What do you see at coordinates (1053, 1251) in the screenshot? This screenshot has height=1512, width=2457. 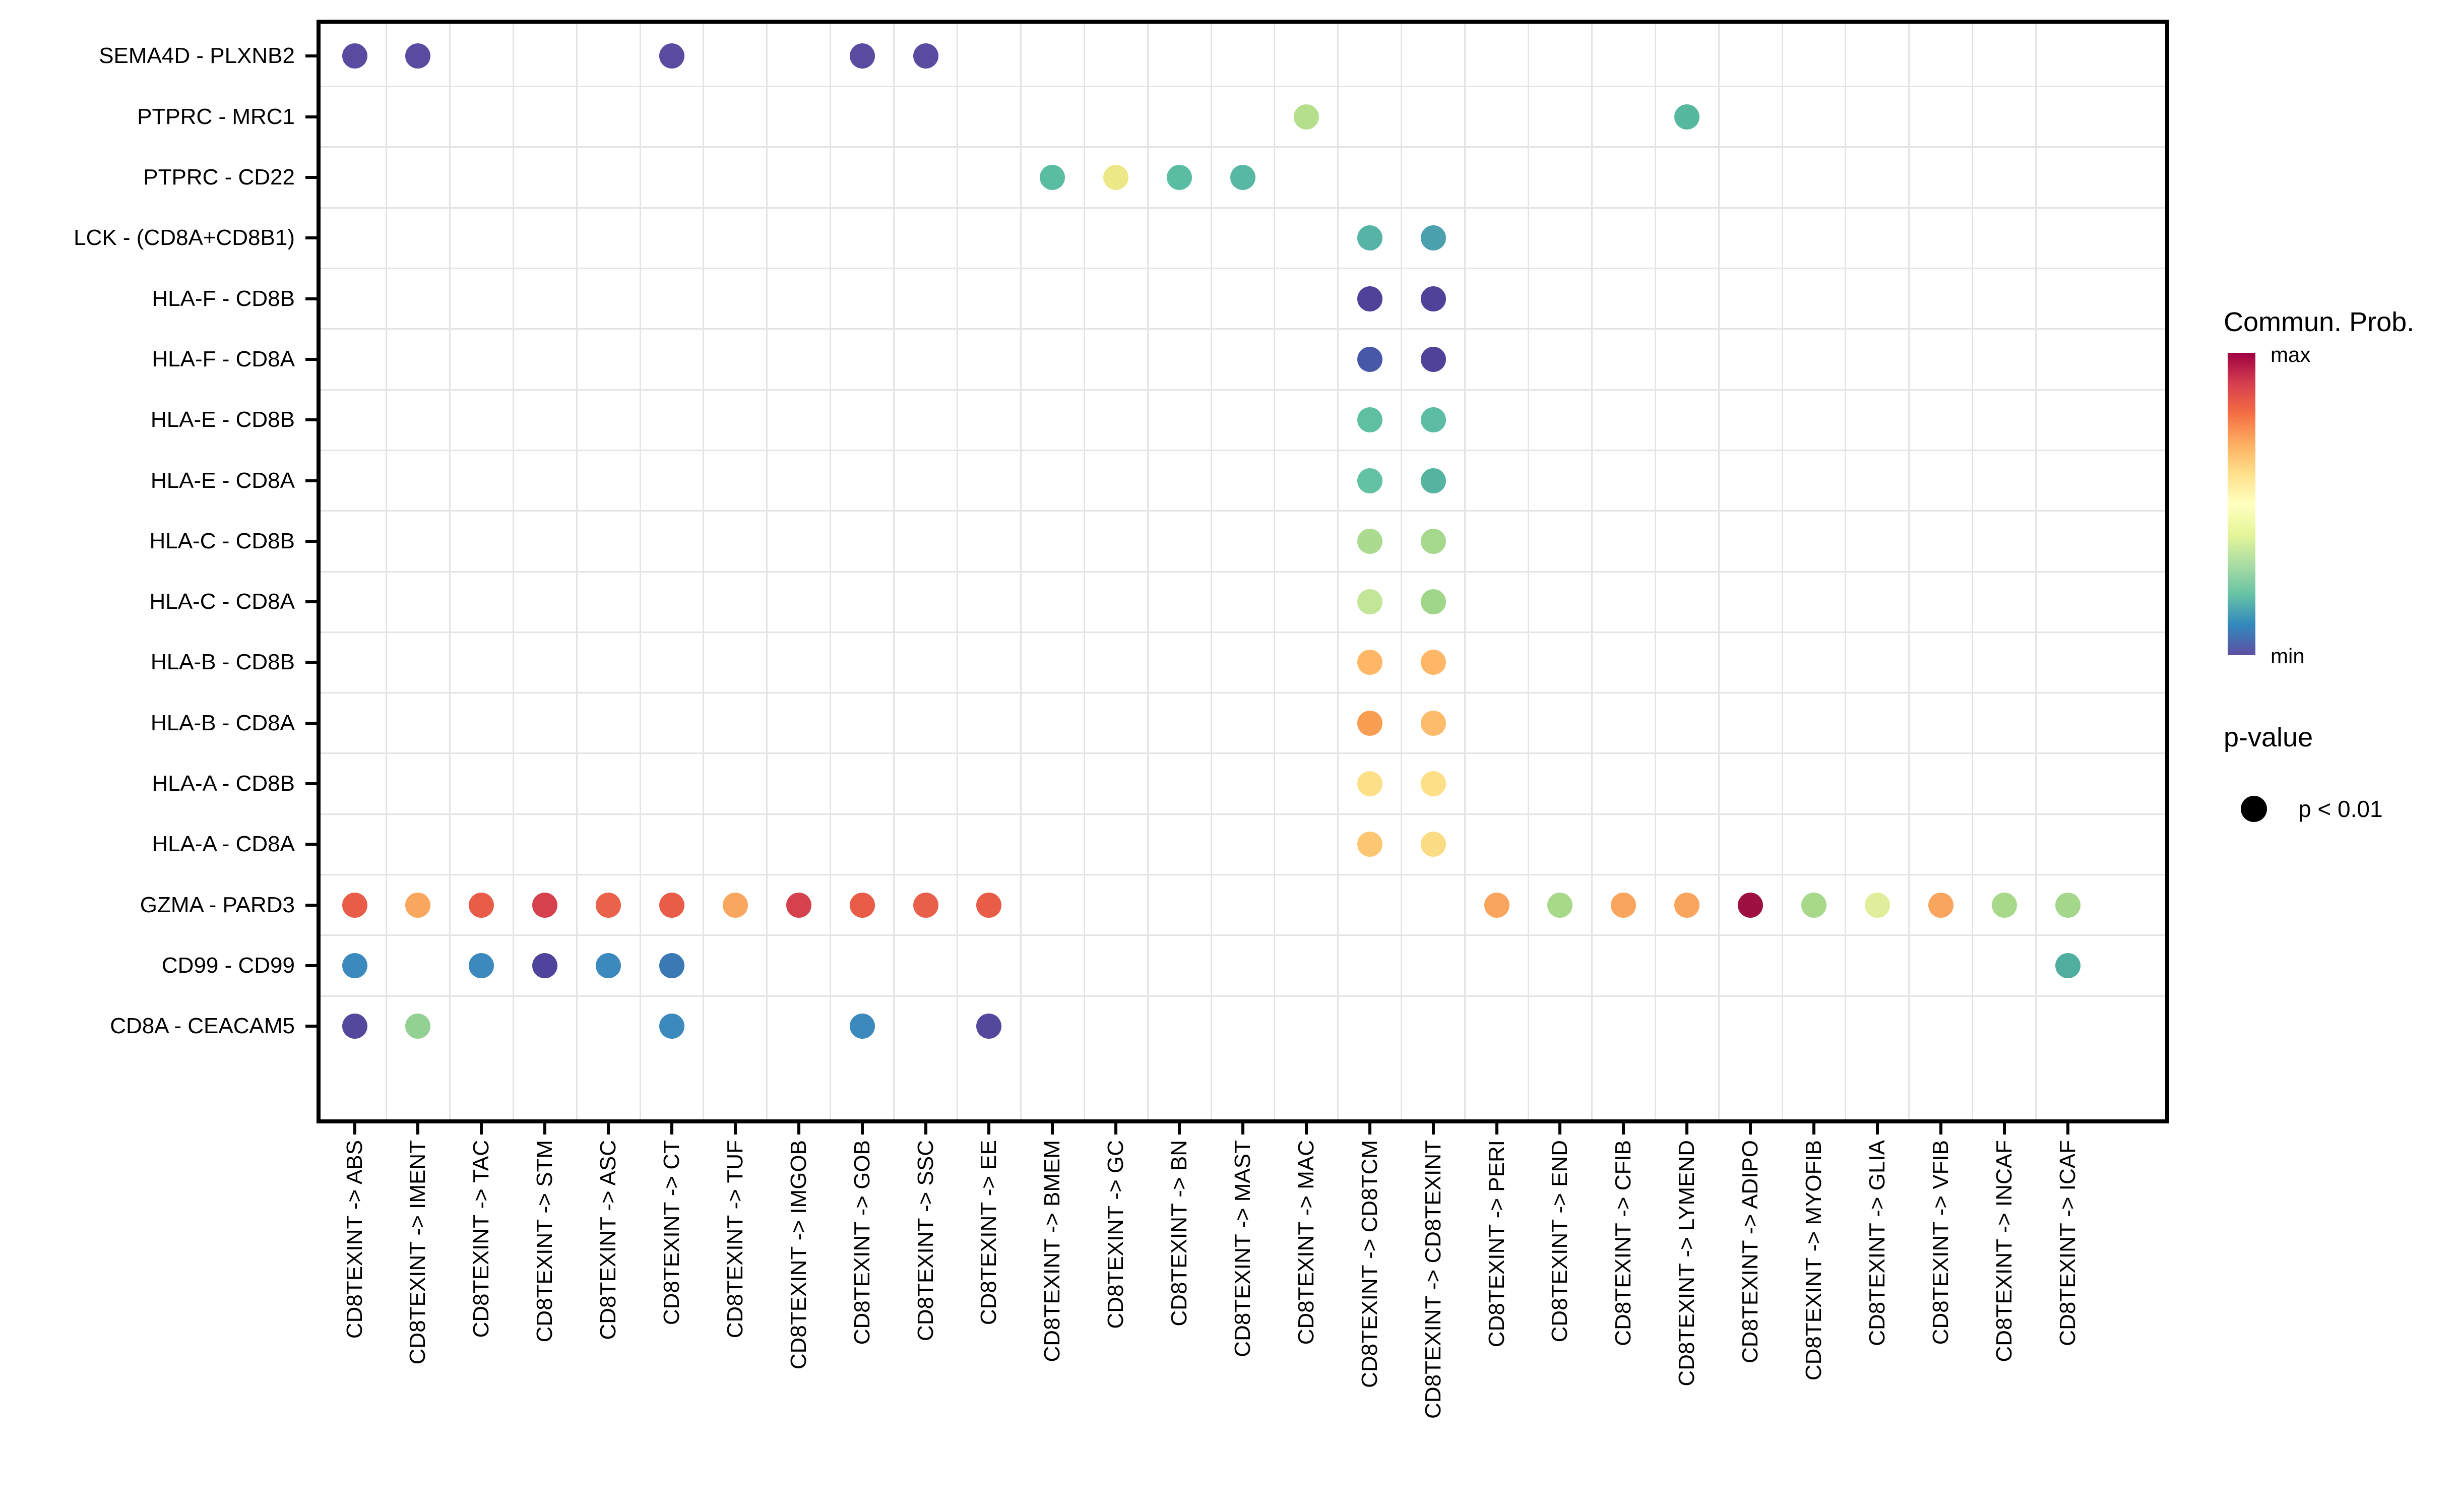 I see `x-axis-label: CD8TEXINT -> BMEM` at bounding box center [1053, 1251].